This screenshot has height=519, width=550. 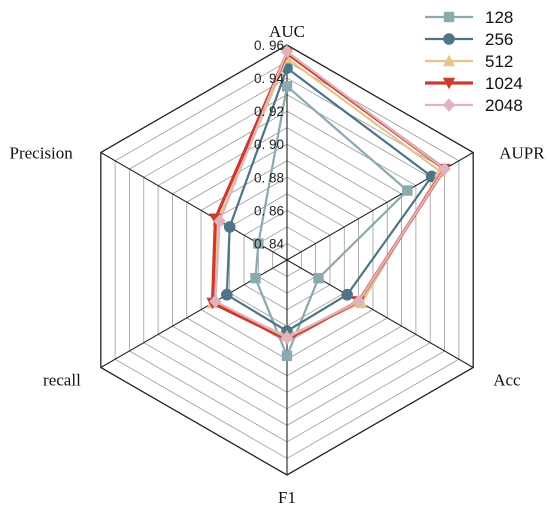 What do you see at coordinates (287, 86) in the screenshot?
I see `data-point-128-auc` at bounding box center [287, 86].